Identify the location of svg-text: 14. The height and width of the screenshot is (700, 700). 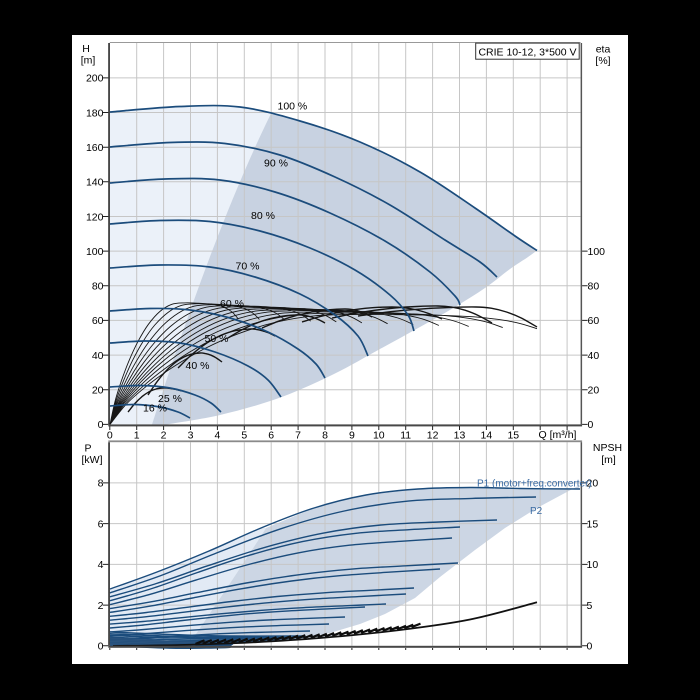
(487, 435).